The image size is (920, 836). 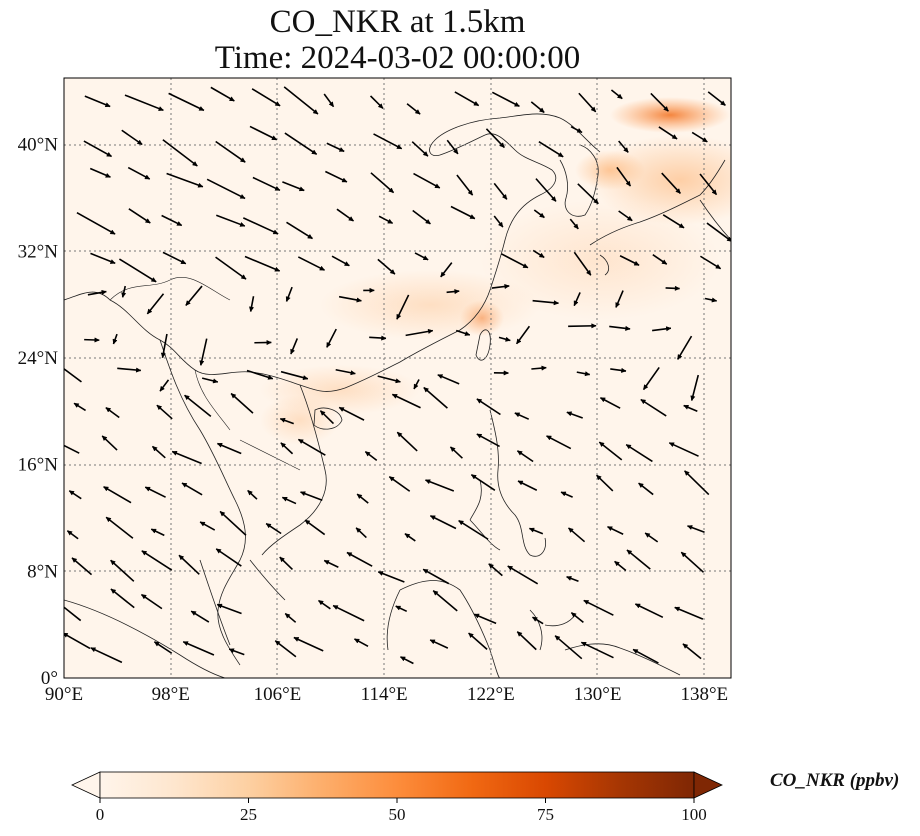 I want to click on lat-tick-label: 8°N, so click(x=42, y=571).